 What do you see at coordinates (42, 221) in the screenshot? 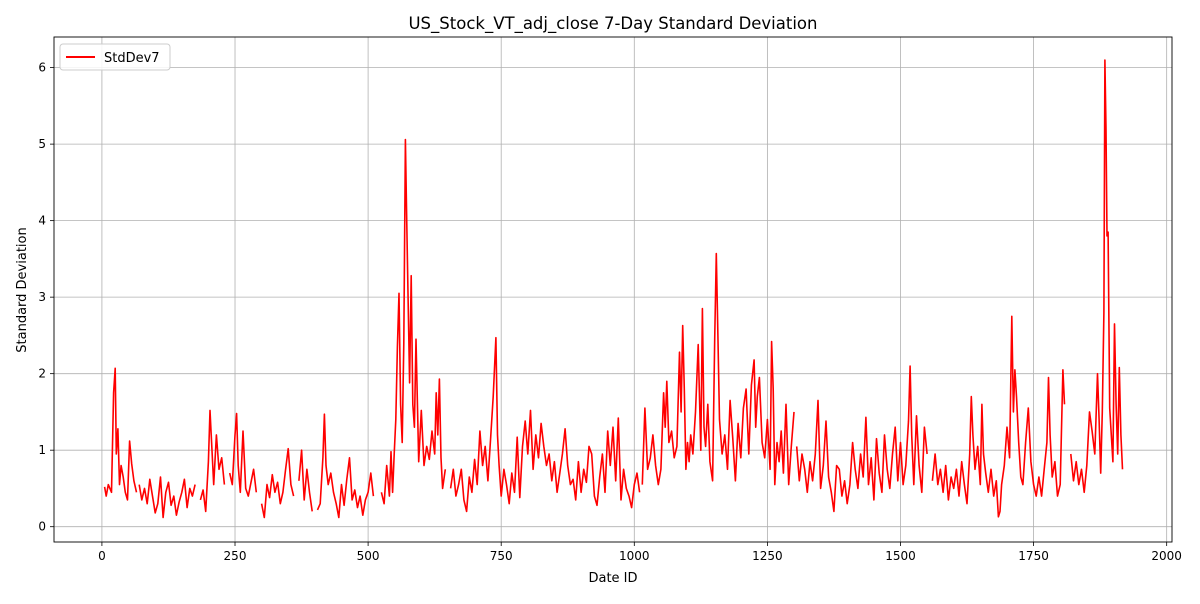
I see `y-tick-label: 4` at bounding box center [42, 221].